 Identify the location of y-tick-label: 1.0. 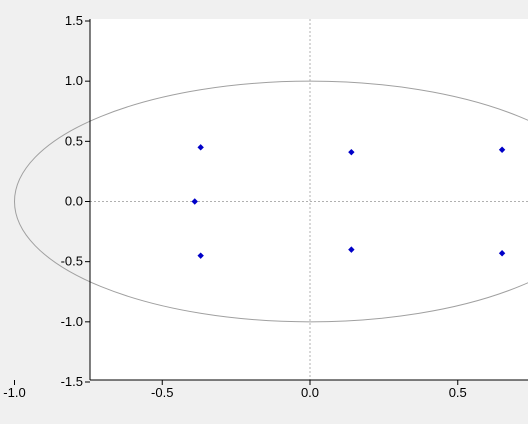
(74, 80).